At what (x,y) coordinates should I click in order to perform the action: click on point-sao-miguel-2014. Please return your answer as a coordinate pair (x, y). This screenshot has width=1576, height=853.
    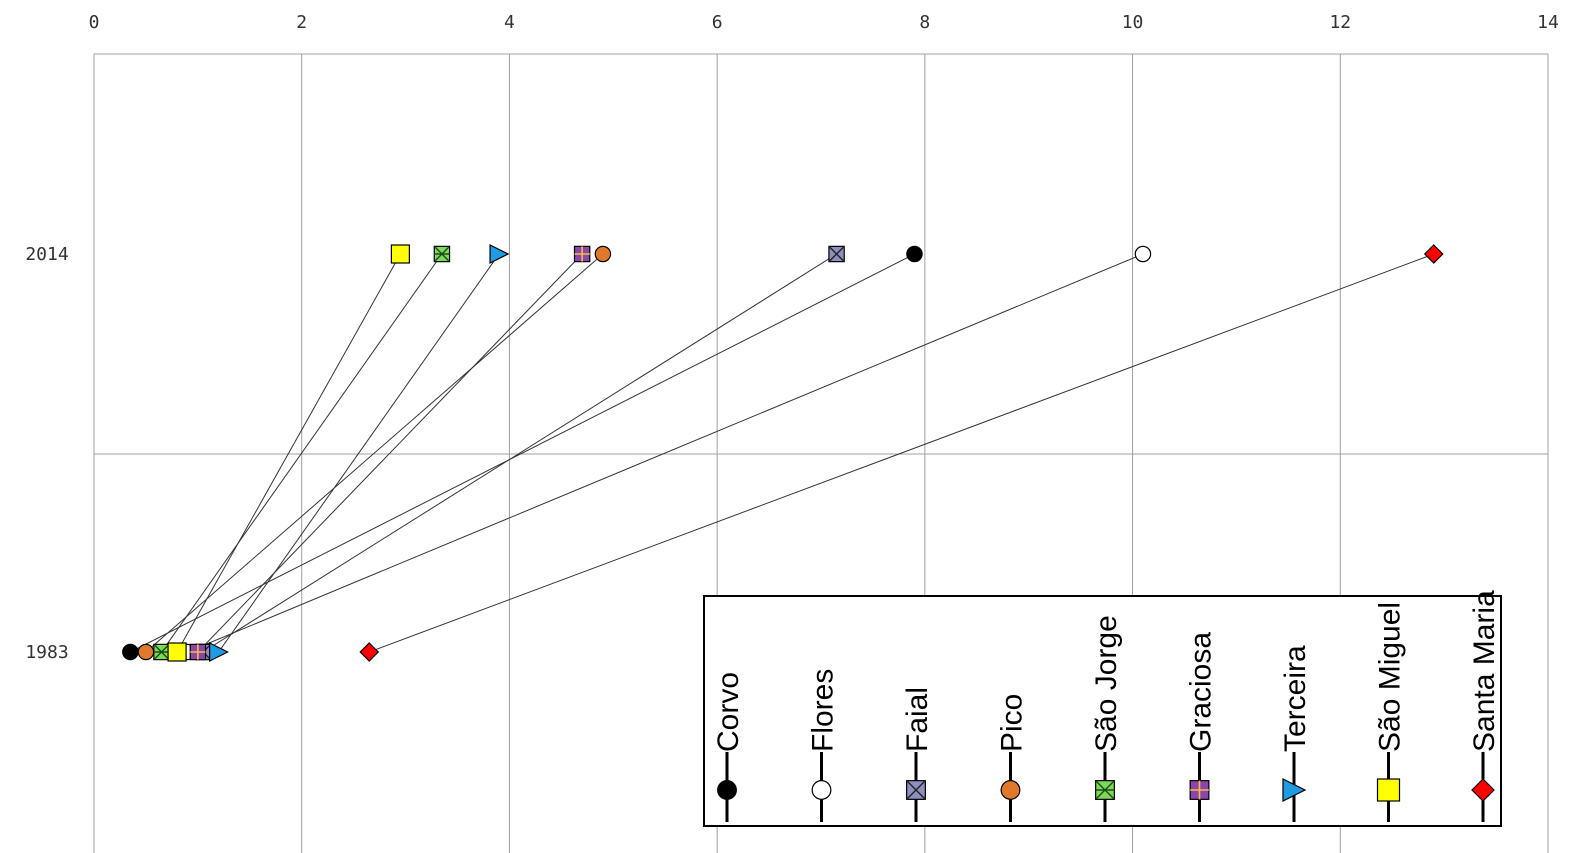
    Looking at the image, I should click on (400, 254).